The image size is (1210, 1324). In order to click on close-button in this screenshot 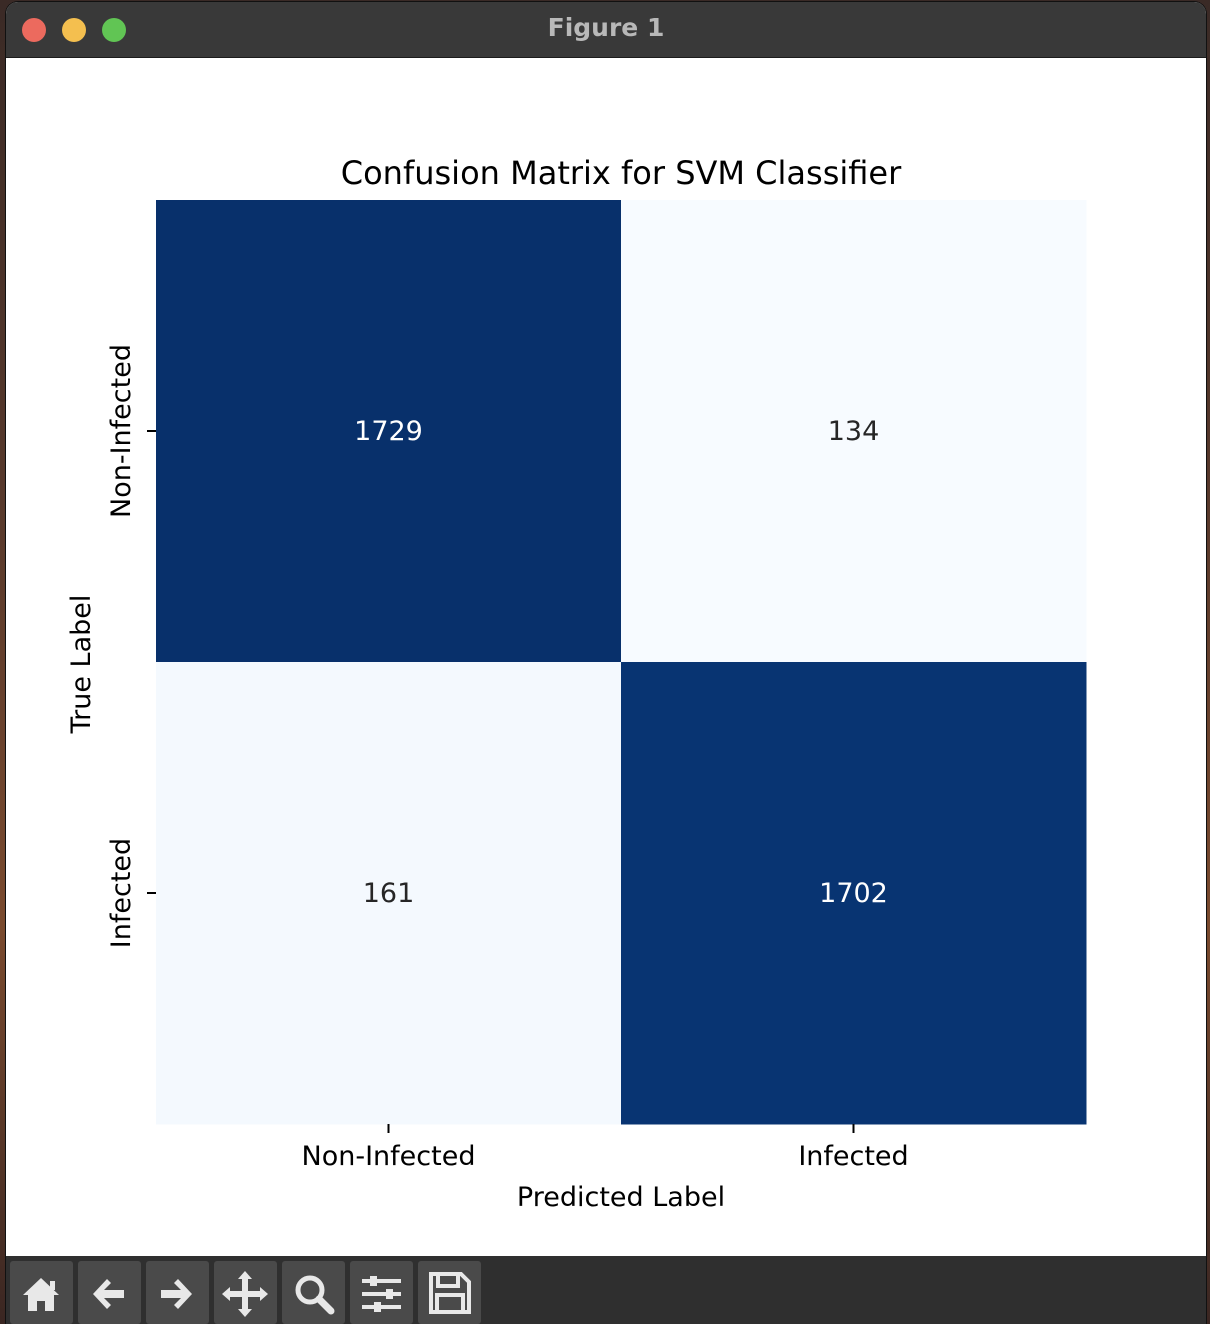, I will do `click(34, 30)`.